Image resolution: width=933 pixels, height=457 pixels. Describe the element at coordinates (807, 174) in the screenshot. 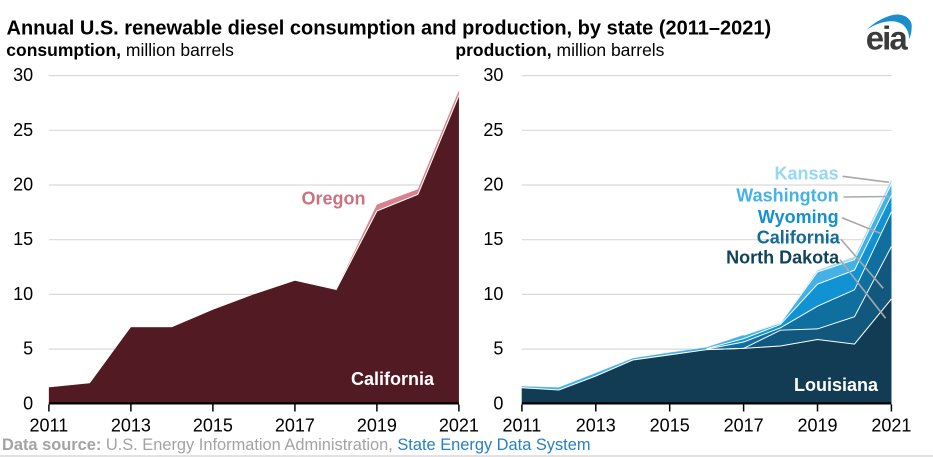

I see `svg-text: Kansas` at that location.